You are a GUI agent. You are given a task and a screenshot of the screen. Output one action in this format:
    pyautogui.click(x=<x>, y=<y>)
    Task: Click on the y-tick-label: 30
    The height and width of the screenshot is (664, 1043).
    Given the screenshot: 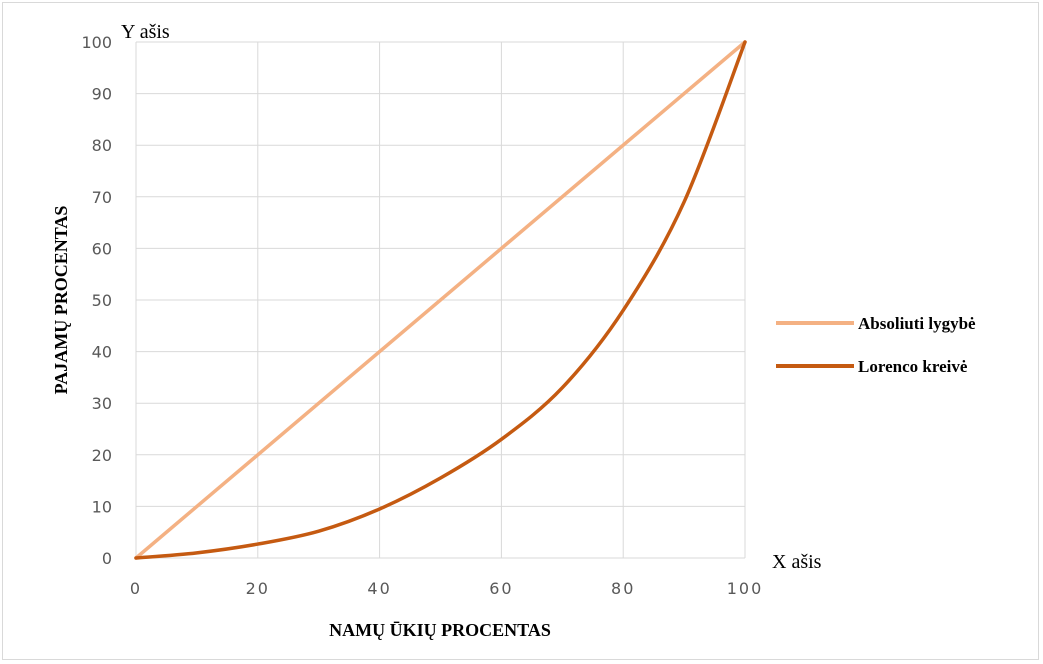 What is the action you would take?
    pyautogui.click(x=102, y=403)
    